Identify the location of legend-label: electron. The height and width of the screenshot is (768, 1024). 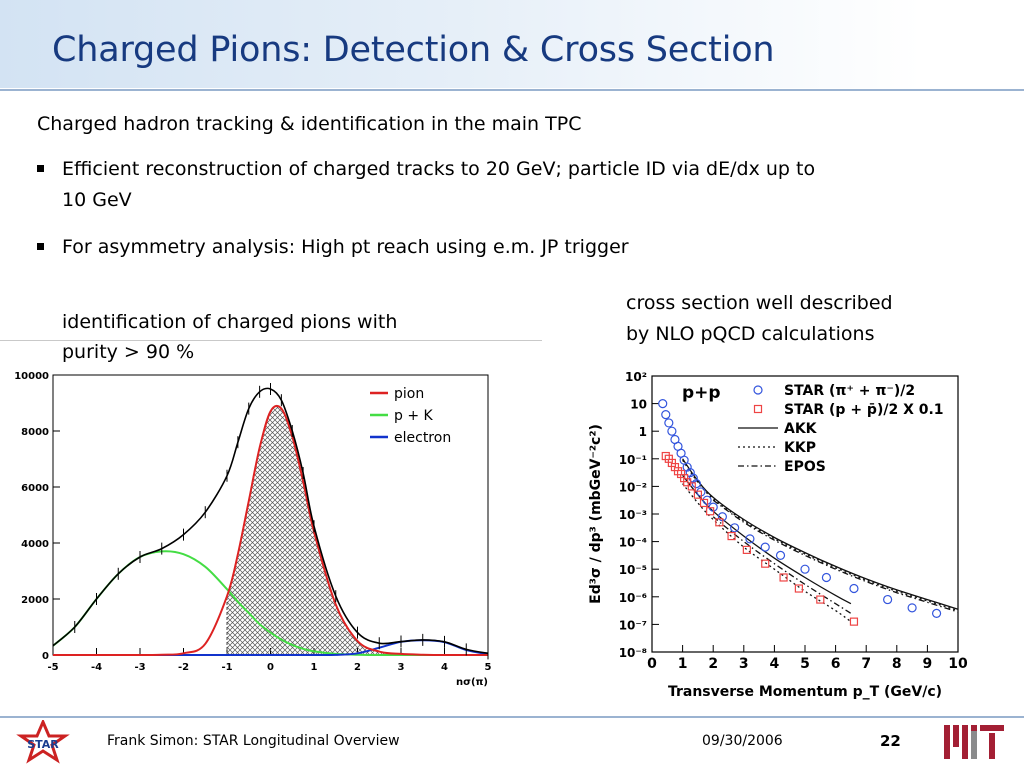
(422, 438).